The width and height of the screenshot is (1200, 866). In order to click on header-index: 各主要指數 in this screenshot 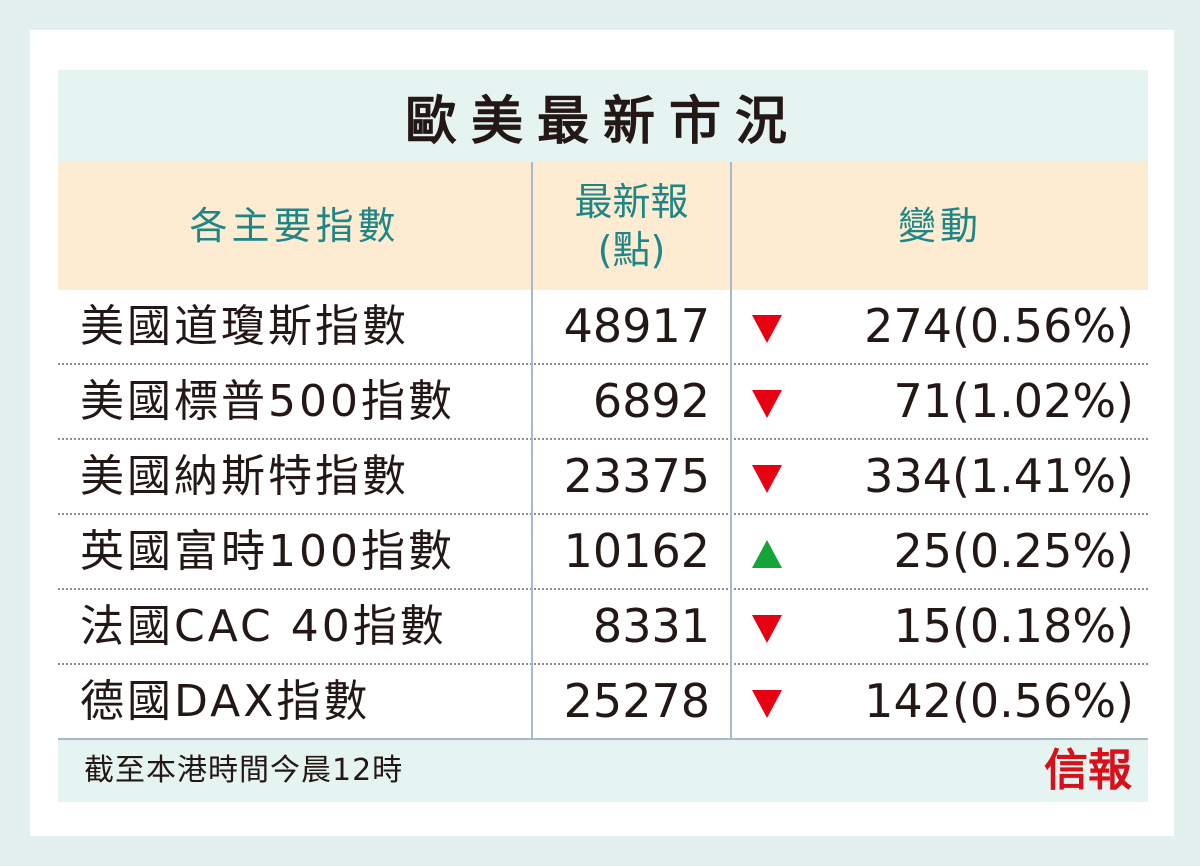, I will do `click(294, 226)`.